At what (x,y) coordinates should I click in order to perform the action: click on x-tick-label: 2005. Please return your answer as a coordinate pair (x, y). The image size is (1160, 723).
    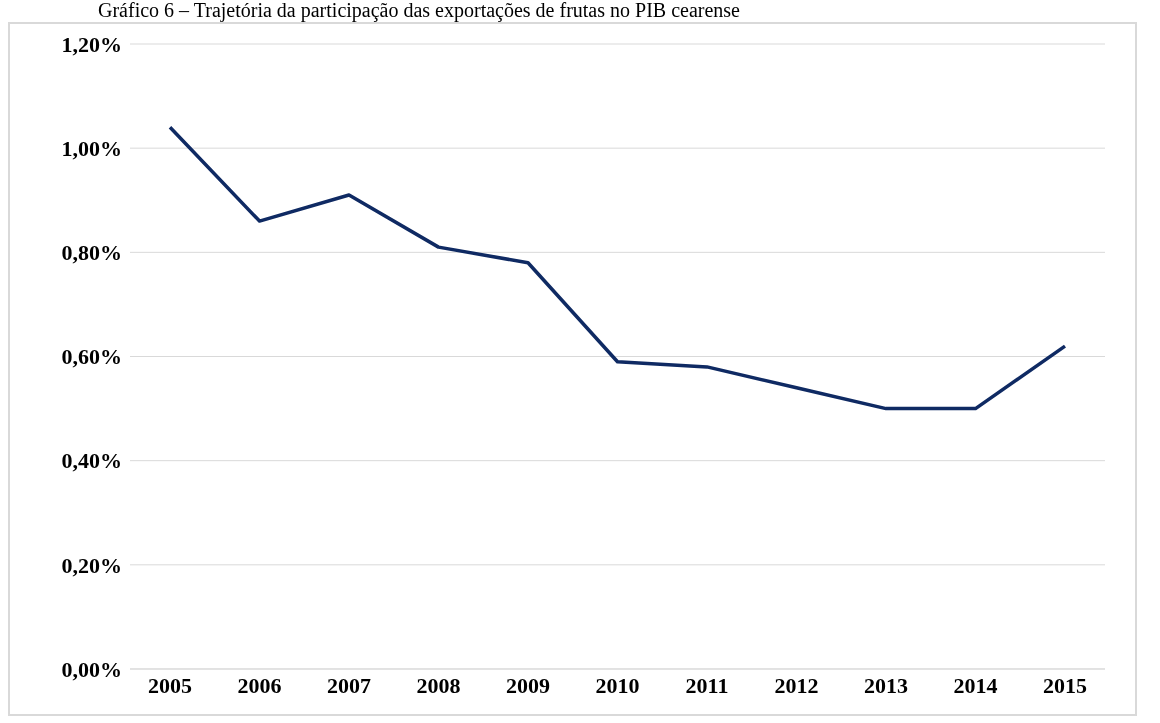
    Looking at the image, I should click on (170, 685).